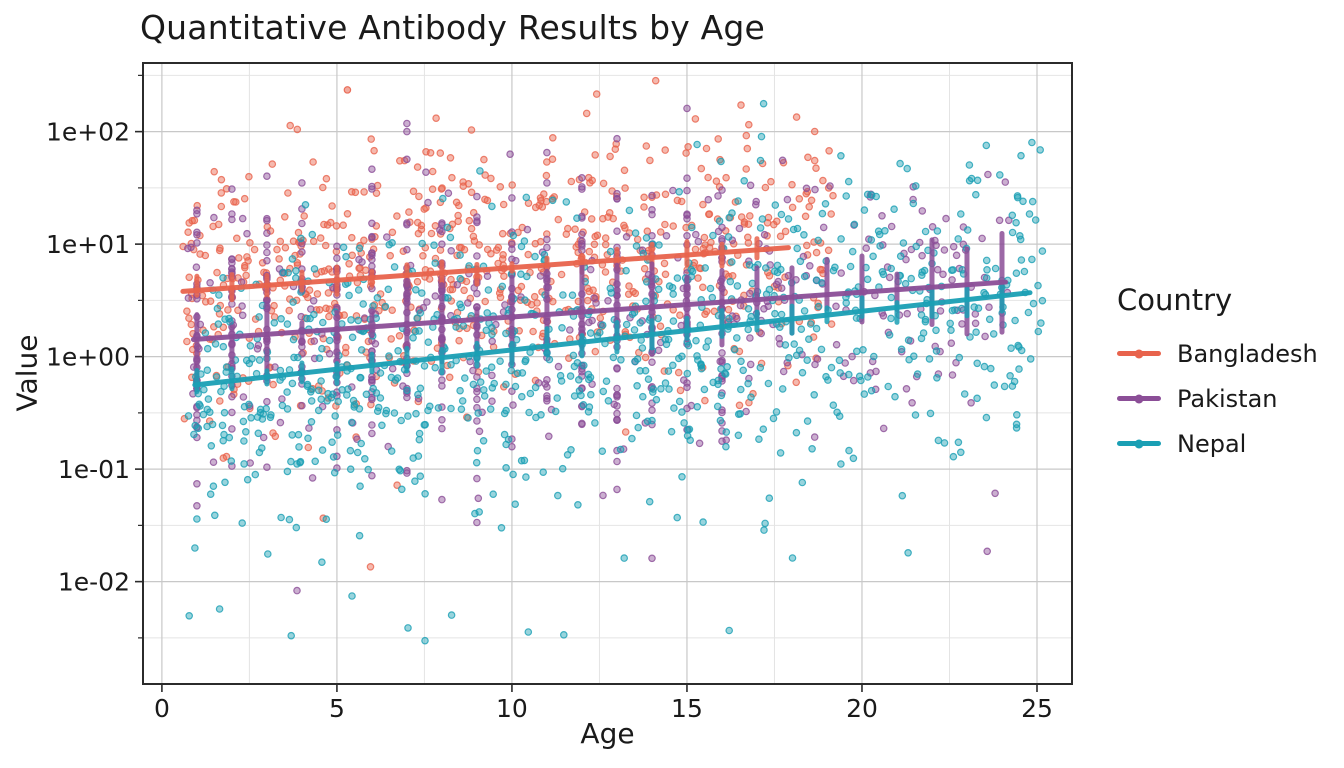 The width and height of the screenshot is (1344, 768). What do you see at coordinates (453, 27) in the screenshot?
I see `chart-title: Quantitative Antibody Results by Age` at bounding box center [453, 27].